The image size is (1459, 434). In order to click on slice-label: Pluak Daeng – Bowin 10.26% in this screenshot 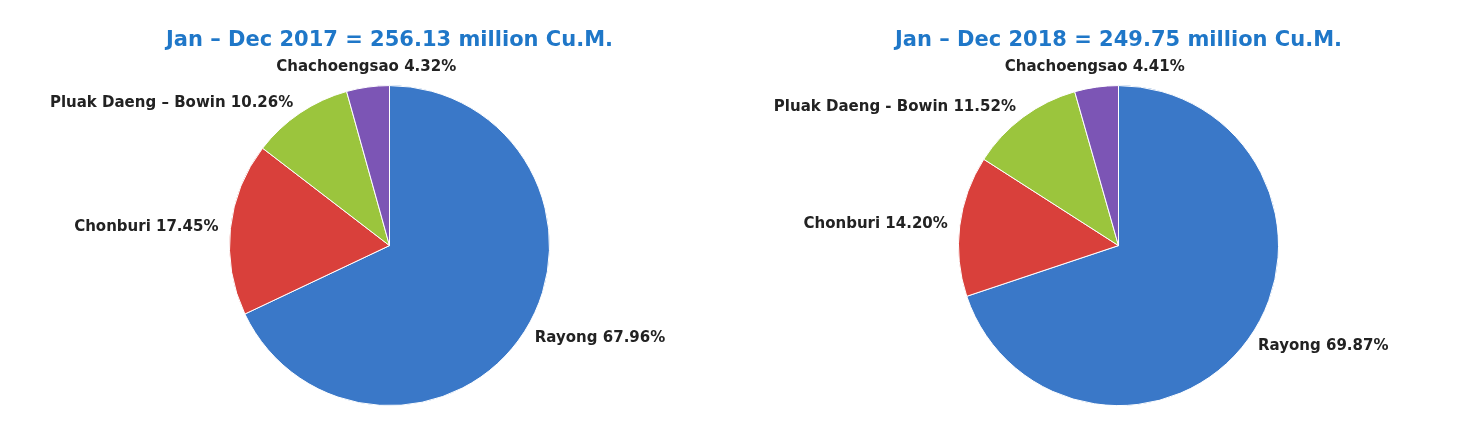, I will do `click(171, 101)`.